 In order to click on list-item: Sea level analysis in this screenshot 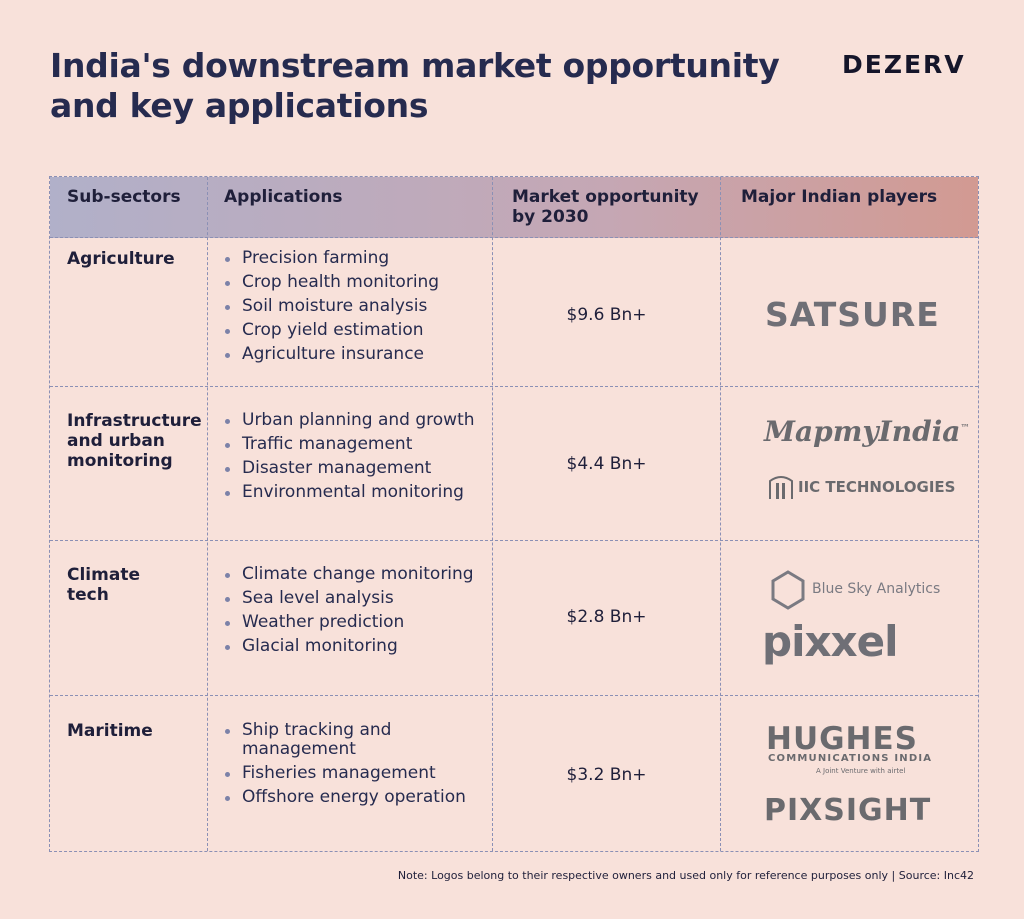, I will do `click(359, 598)`.